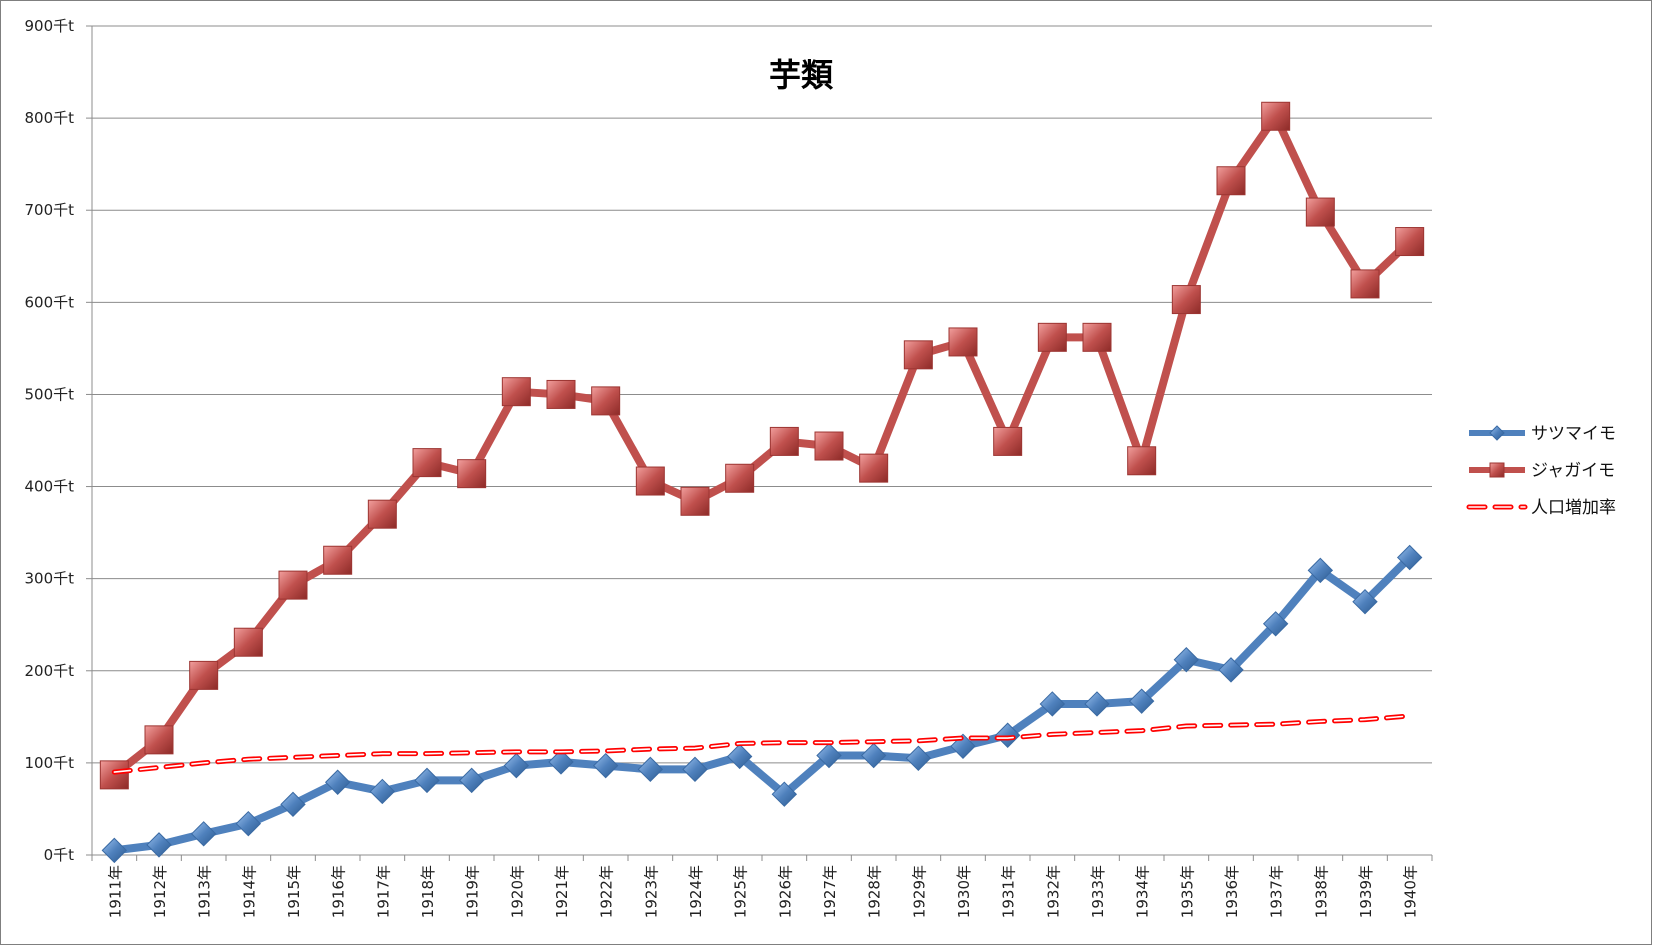 The height and width of the screenshot is (947, 1654). Describe the element at coordinates (115, 891) in the screenshot. I see `x-tick-label: 1911年` at that location.